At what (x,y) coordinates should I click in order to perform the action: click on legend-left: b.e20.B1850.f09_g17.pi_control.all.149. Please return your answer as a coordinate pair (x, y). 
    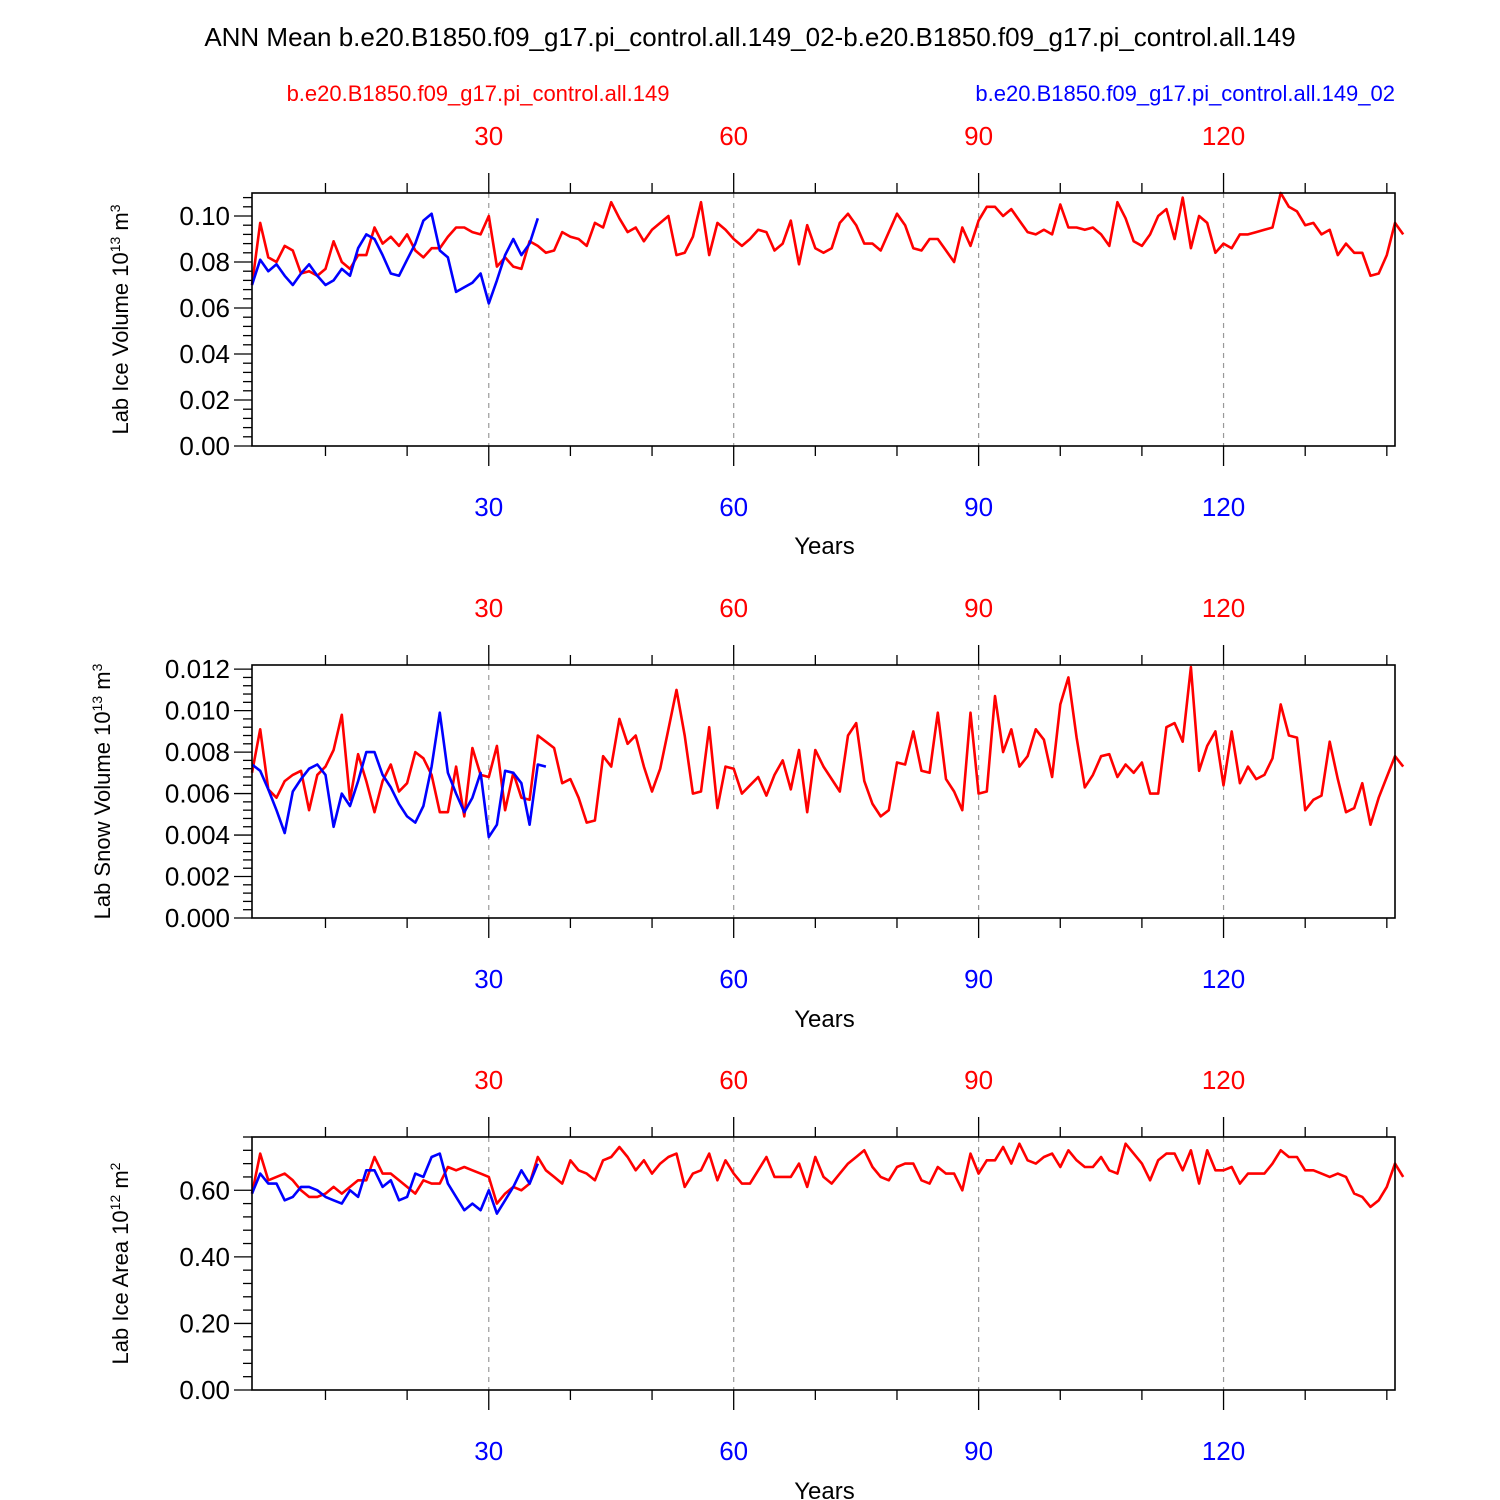
    Looking at the image, I should click on (478, 93).